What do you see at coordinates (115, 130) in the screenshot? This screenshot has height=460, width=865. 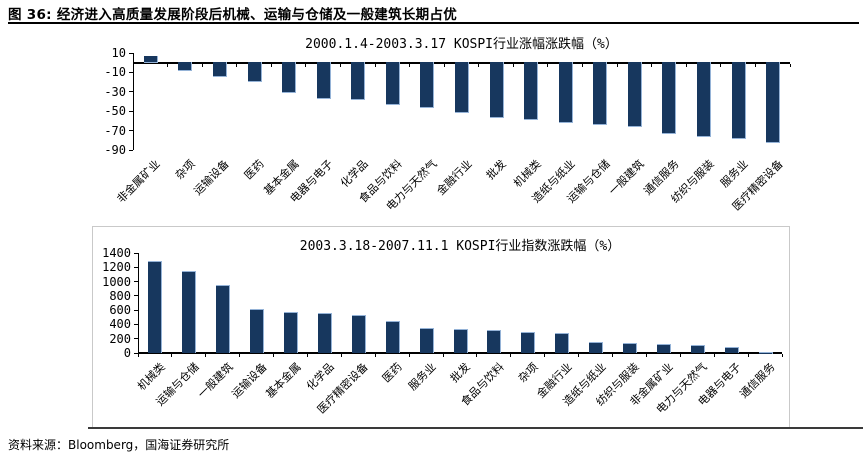 I see `y-tick-label: -70` at bounding box center [115, 130].